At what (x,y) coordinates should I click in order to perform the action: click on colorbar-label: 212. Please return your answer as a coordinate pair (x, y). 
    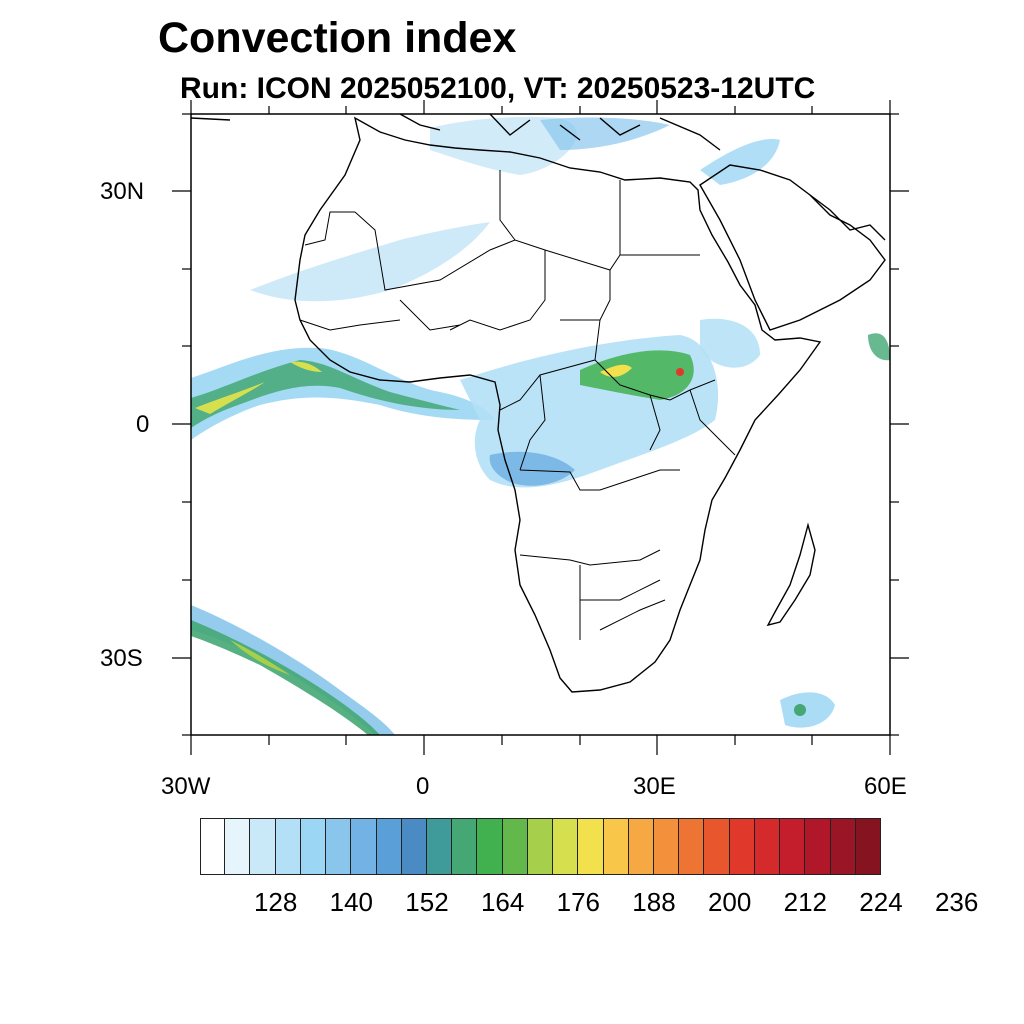
    Looking at the image, I should click on (805, 902).